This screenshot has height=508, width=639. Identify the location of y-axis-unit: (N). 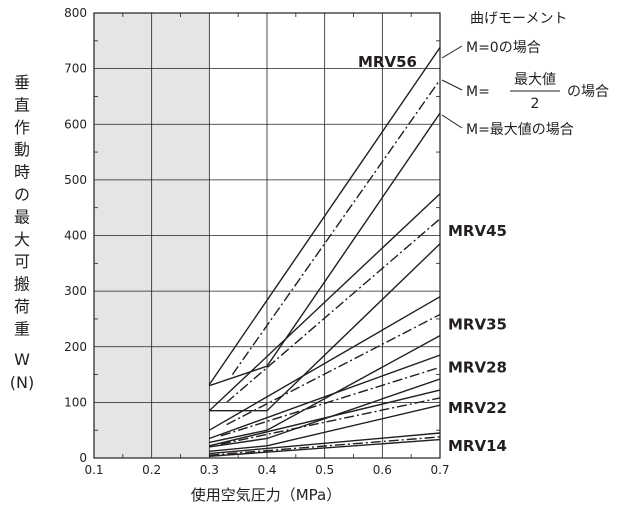
(22, 382).